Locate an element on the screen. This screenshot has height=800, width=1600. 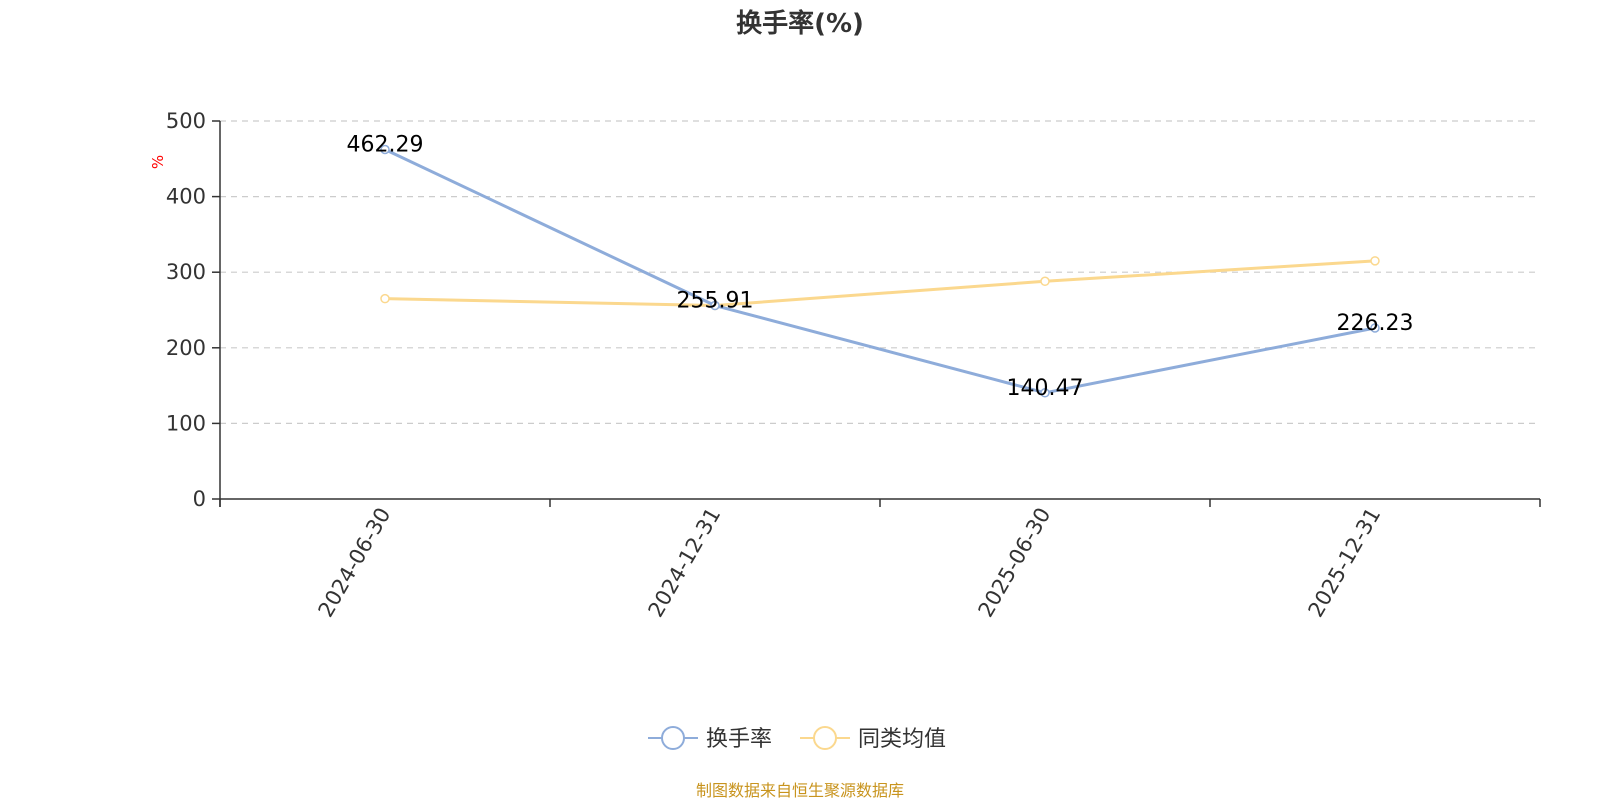
x-tick-label: 2024-12-31 is located at coordinates (685, 563).